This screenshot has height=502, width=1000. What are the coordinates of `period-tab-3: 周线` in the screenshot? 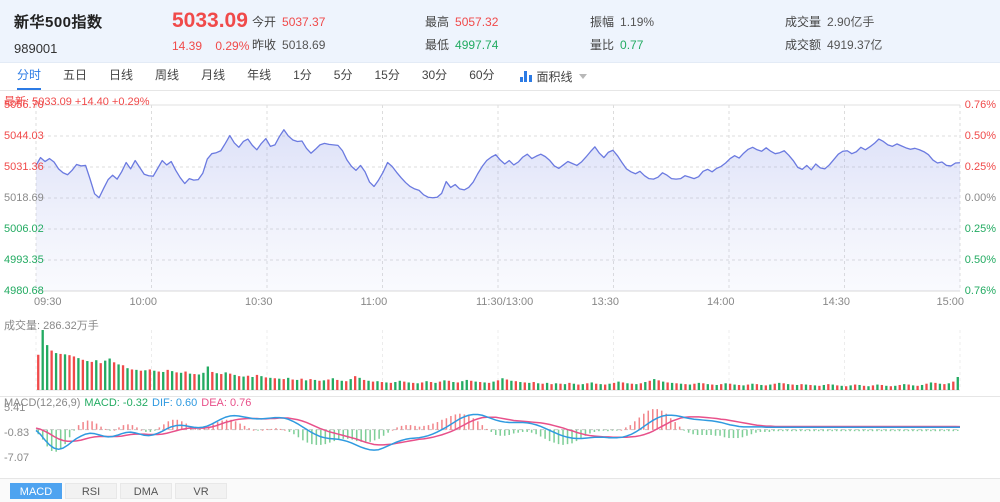 It's located at (167, 75).